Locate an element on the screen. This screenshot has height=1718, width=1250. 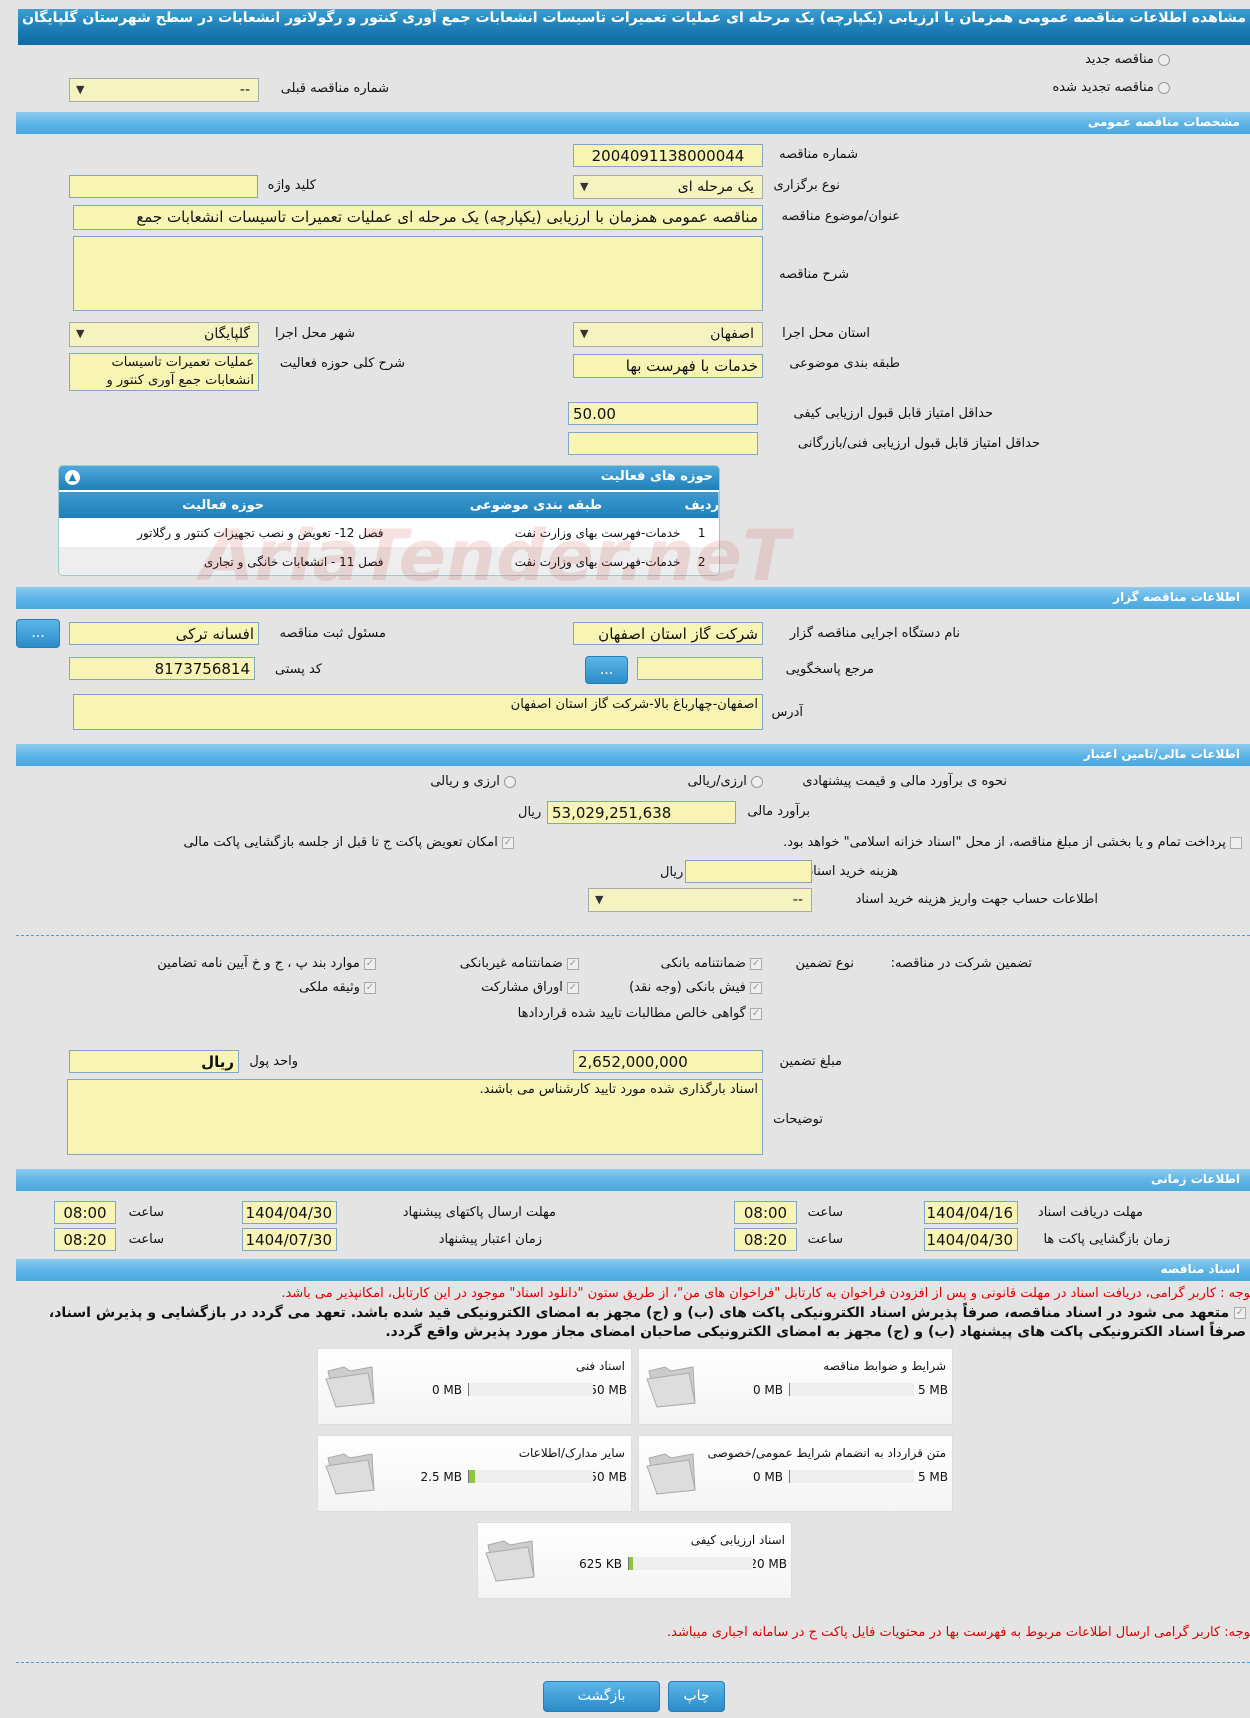
renewed-tender-radio: مناقصه تجدید شده is located at coordinates (1111, 87).